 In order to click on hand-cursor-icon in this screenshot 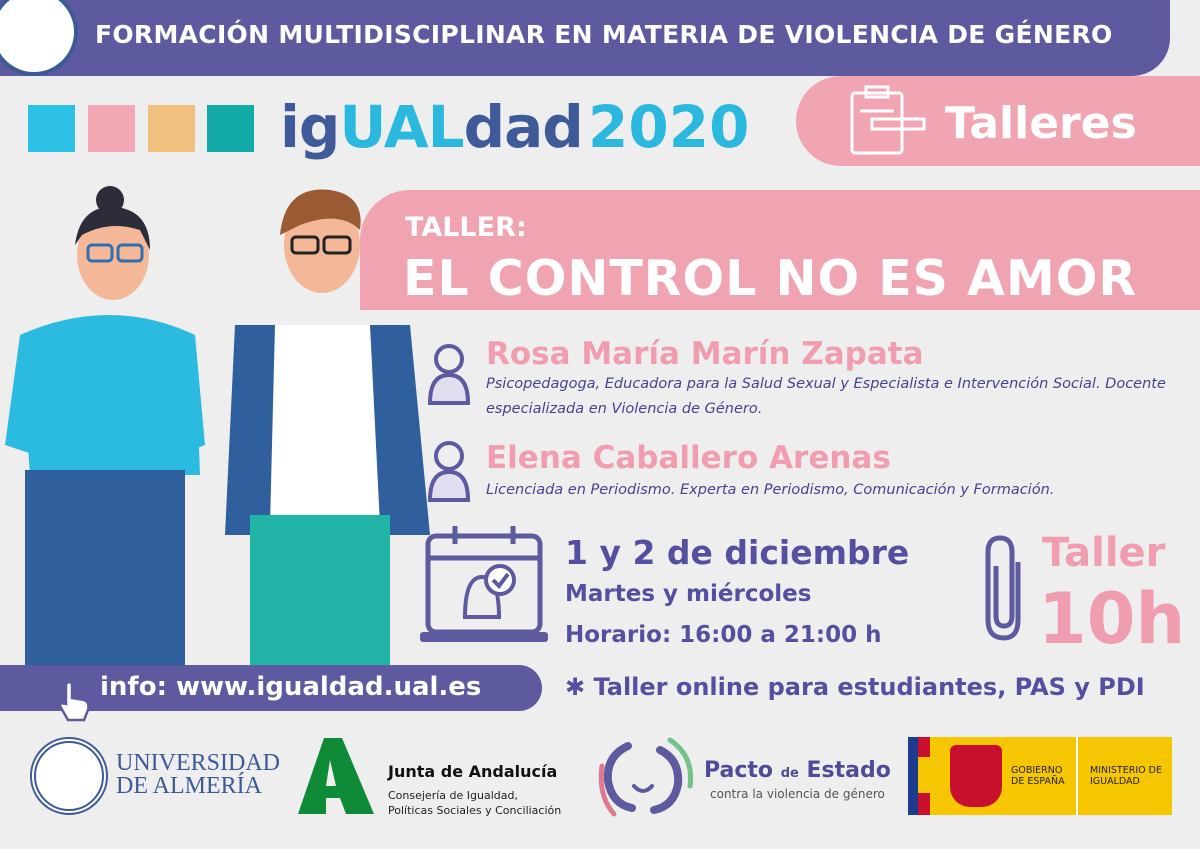, I will do `click(74, 701)`.